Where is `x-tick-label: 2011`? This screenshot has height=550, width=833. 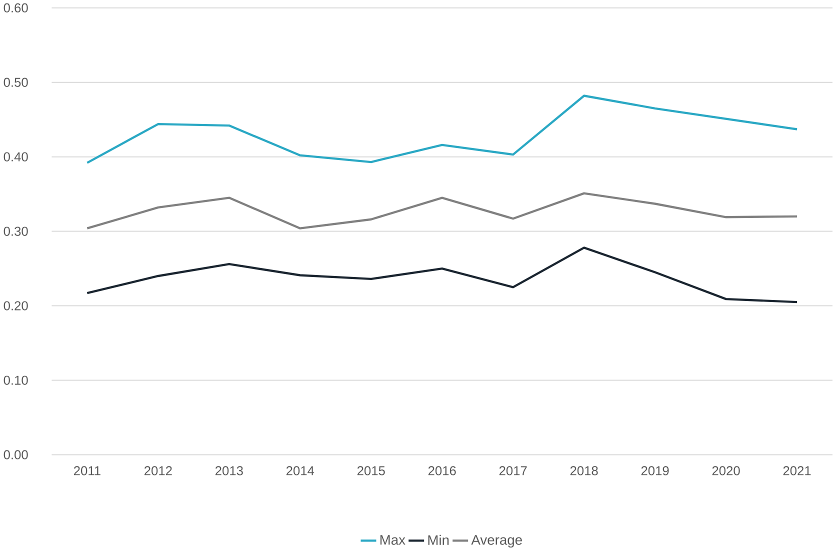
x-tick-label: 2011 is located at coordinates (87, 471).